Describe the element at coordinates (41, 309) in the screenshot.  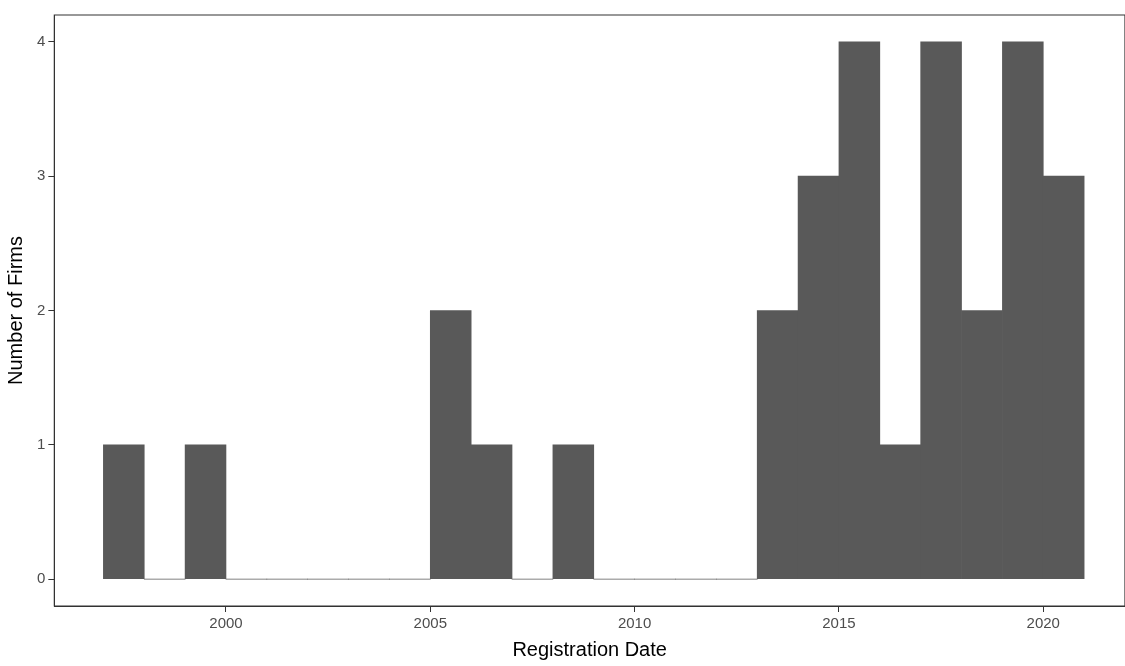
I see `y-tick-label: 2` at that location.